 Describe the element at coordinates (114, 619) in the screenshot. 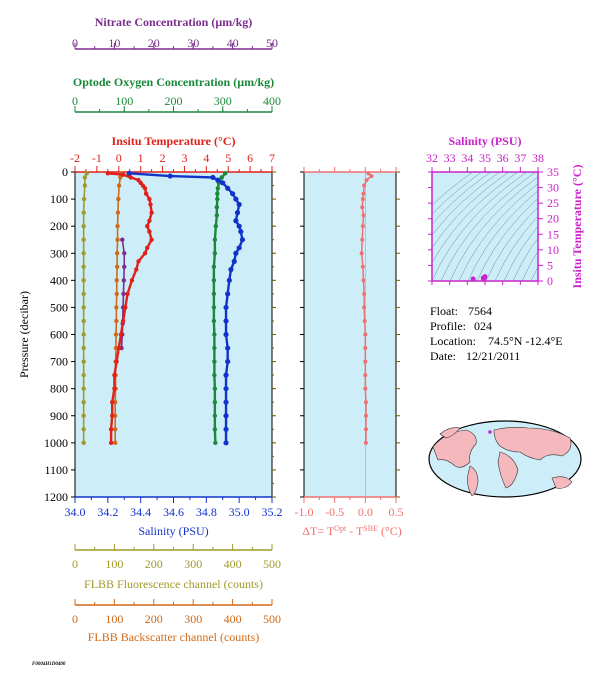

I see `backscatter-tick-label: 100` at that location.